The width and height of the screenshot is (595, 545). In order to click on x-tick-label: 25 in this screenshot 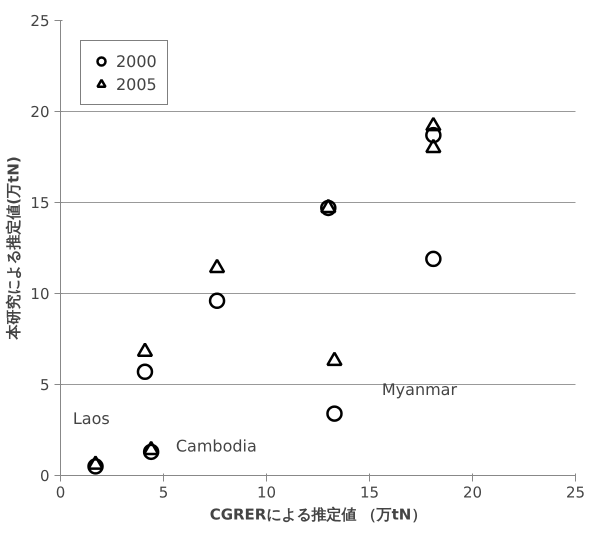, I will do `click(576, 493)`.